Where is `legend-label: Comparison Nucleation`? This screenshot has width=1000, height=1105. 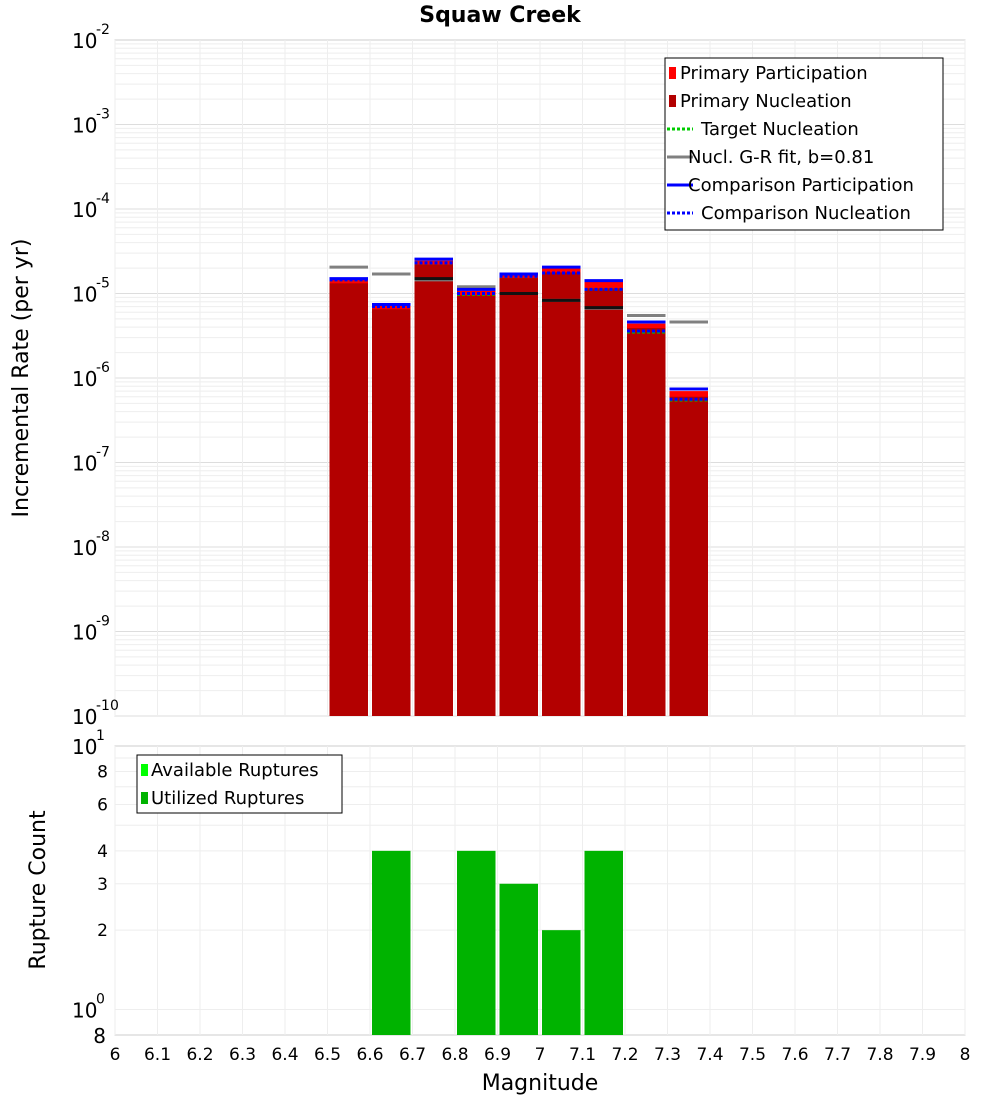 legend-label: Comparison Nucleation is located at coordinates (806, 213).